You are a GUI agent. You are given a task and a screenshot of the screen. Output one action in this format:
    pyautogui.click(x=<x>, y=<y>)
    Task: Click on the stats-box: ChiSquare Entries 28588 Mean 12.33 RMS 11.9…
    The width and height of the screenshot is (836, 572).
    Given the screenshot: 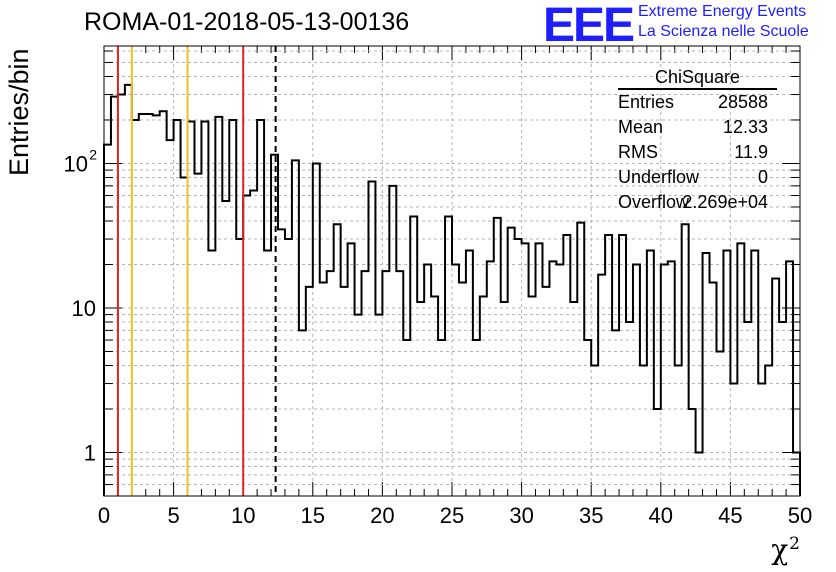 What is the action you would take?
    pyautogui.click(x=696, y=140)
    